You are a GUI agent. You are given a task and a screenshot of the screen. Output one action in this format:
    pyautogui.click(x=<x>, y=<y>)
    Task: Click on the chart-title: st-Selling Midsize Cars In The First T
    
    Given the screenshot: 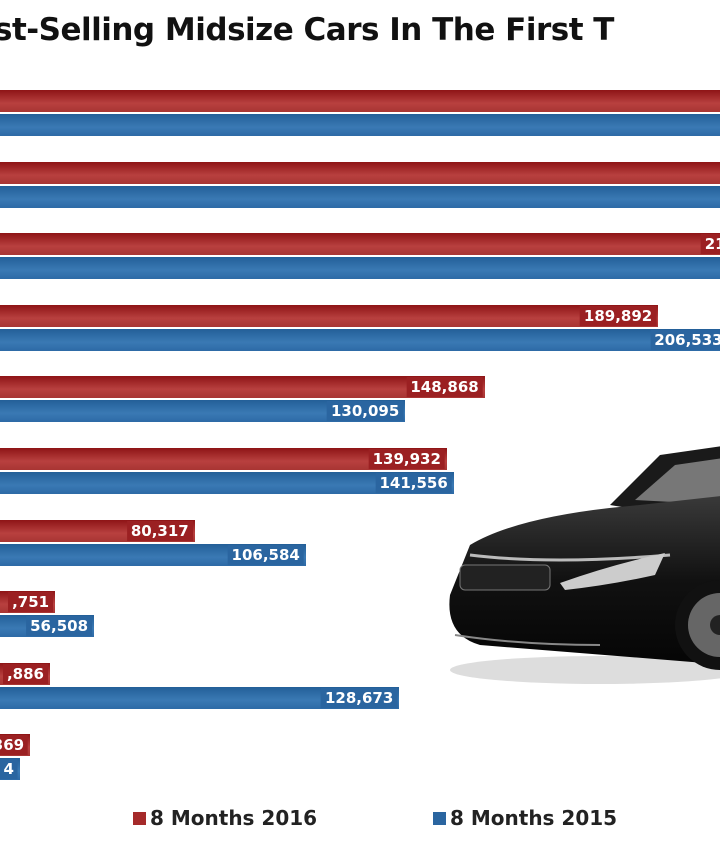 What is the action you would take?
    pyautogui.click(x=307, y=30)
    